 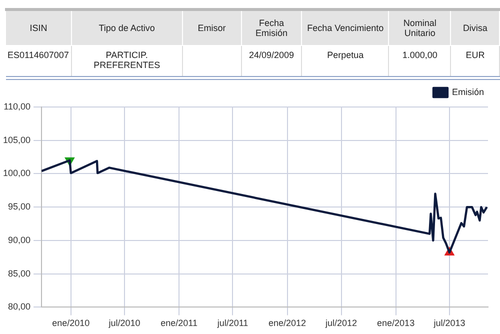 I want to click on x-tick-label: jul/2011, so click(x=232, y=323).